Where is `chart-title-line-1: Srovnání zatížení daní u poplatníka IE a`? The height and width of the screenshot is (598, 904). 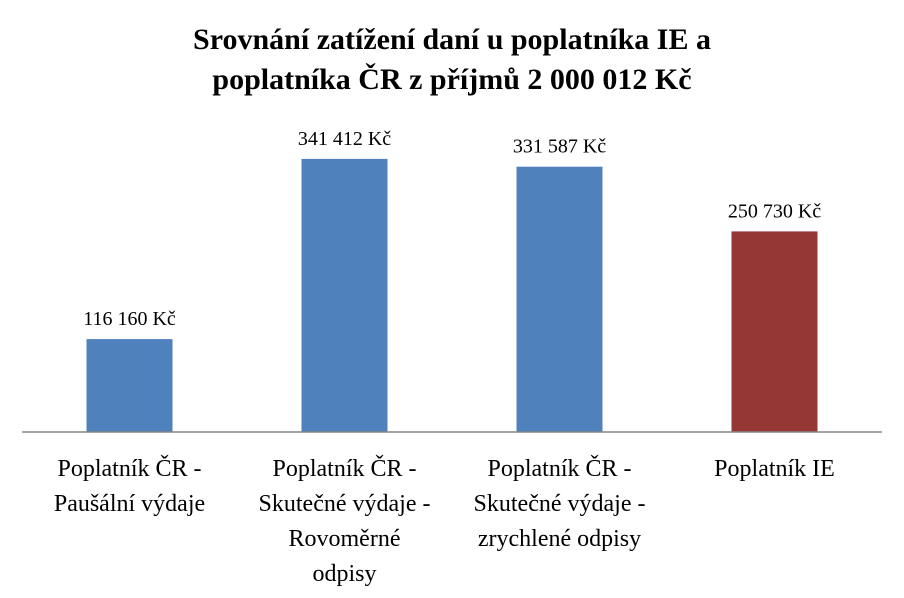
chart-title-line-1: Srovnání zatížení daní u poplatníka IE a is located at coordinates (452, 39).